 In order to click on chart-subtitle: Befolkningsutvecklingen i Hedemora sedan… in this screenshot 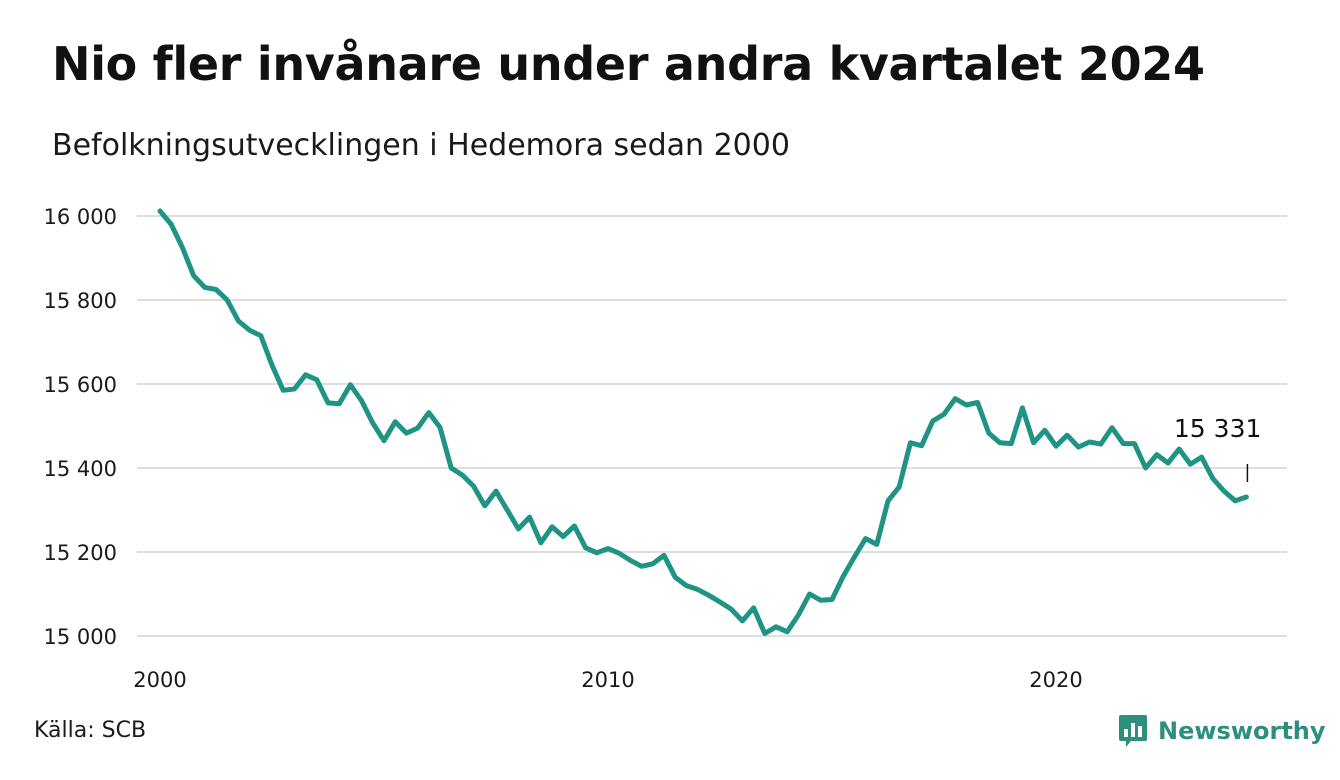, I will do `click(421, 145)`.